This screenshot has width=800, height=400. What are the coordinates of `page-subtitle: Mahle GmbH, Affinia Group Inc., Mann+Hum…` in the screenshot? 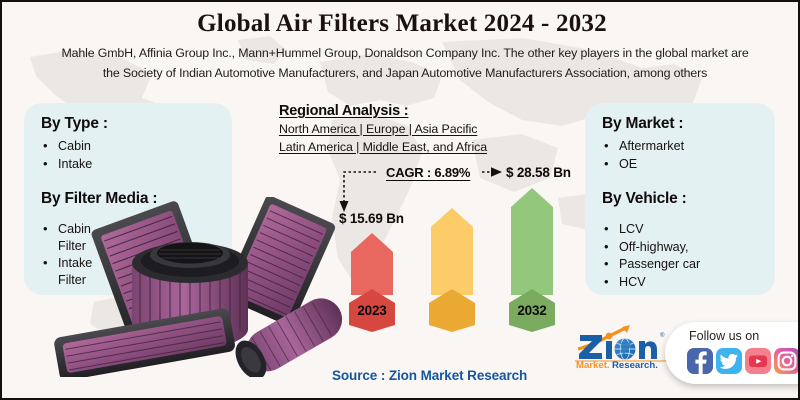 It's located at (405, 63).